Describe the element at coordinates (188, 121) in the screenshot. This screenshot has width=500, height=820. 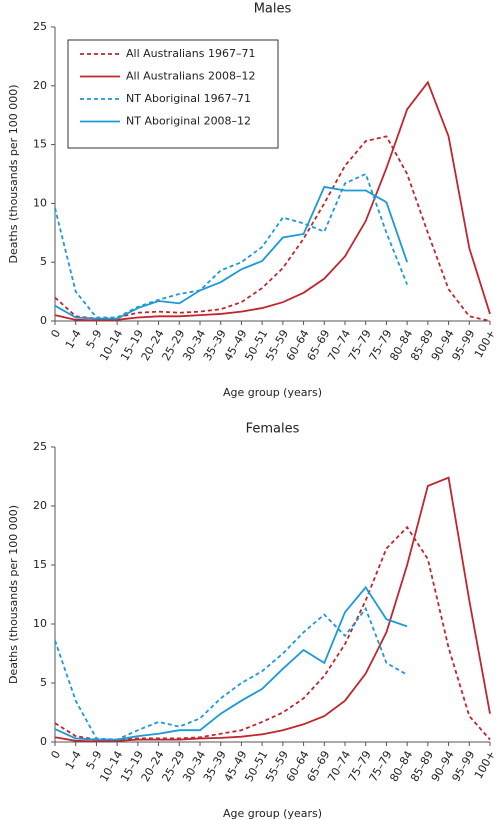
I see `legend-label: NT Aboriginal 2008–12` at that location.